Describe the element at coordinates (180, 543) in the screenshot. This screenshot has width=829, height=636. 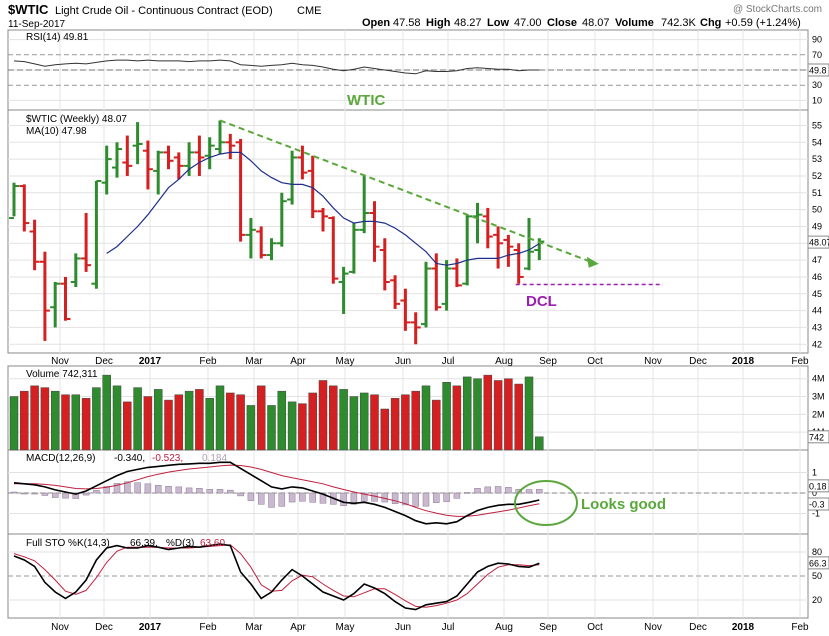
I see `sto-legend-d-prefix: %D(3)` at that location.